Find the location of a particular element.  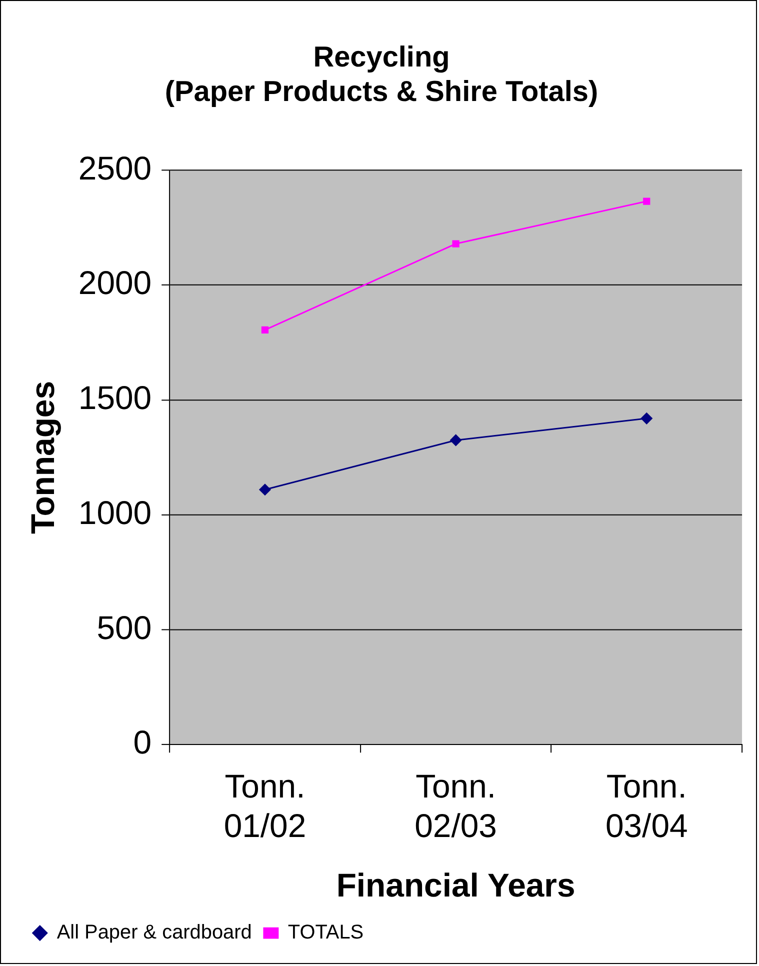

x-axis-title: Financial Years is located at coordinates (456, 885).